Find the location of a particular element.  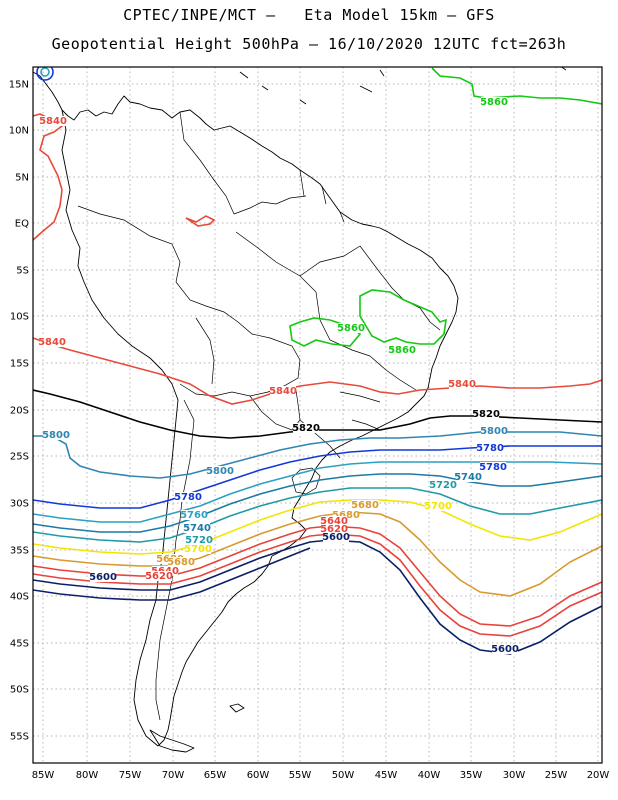

contour-5840-amazon is located at coordinates (200, 221).